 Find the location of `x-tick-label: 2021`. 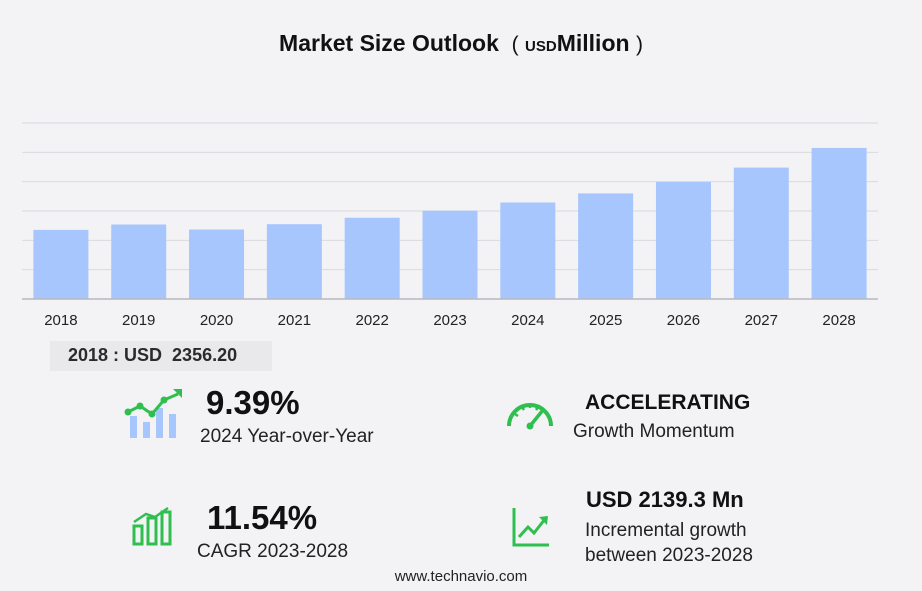

x-tick-label: 2021 is located at coordinates (294, 320).